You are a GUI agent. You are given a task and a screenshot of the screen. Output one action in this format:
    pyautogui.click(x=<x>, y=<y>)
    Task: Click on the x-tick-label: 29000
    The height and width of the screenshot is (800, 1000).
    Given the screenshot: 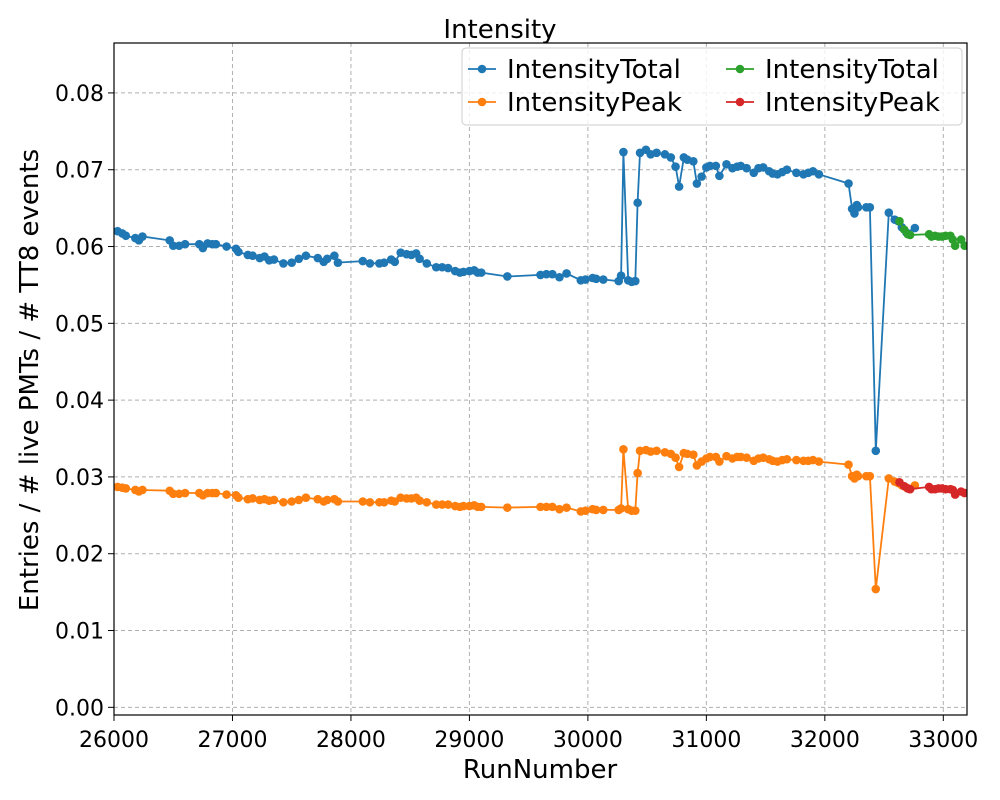 What is the action you would take?
    pyautogui.click(x=469, y=740)
    